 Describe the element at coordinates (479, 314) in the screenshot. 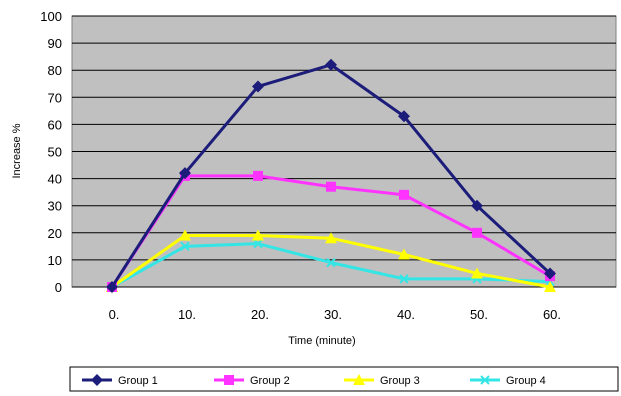

I see `x-tick-label: 50.` at that location.